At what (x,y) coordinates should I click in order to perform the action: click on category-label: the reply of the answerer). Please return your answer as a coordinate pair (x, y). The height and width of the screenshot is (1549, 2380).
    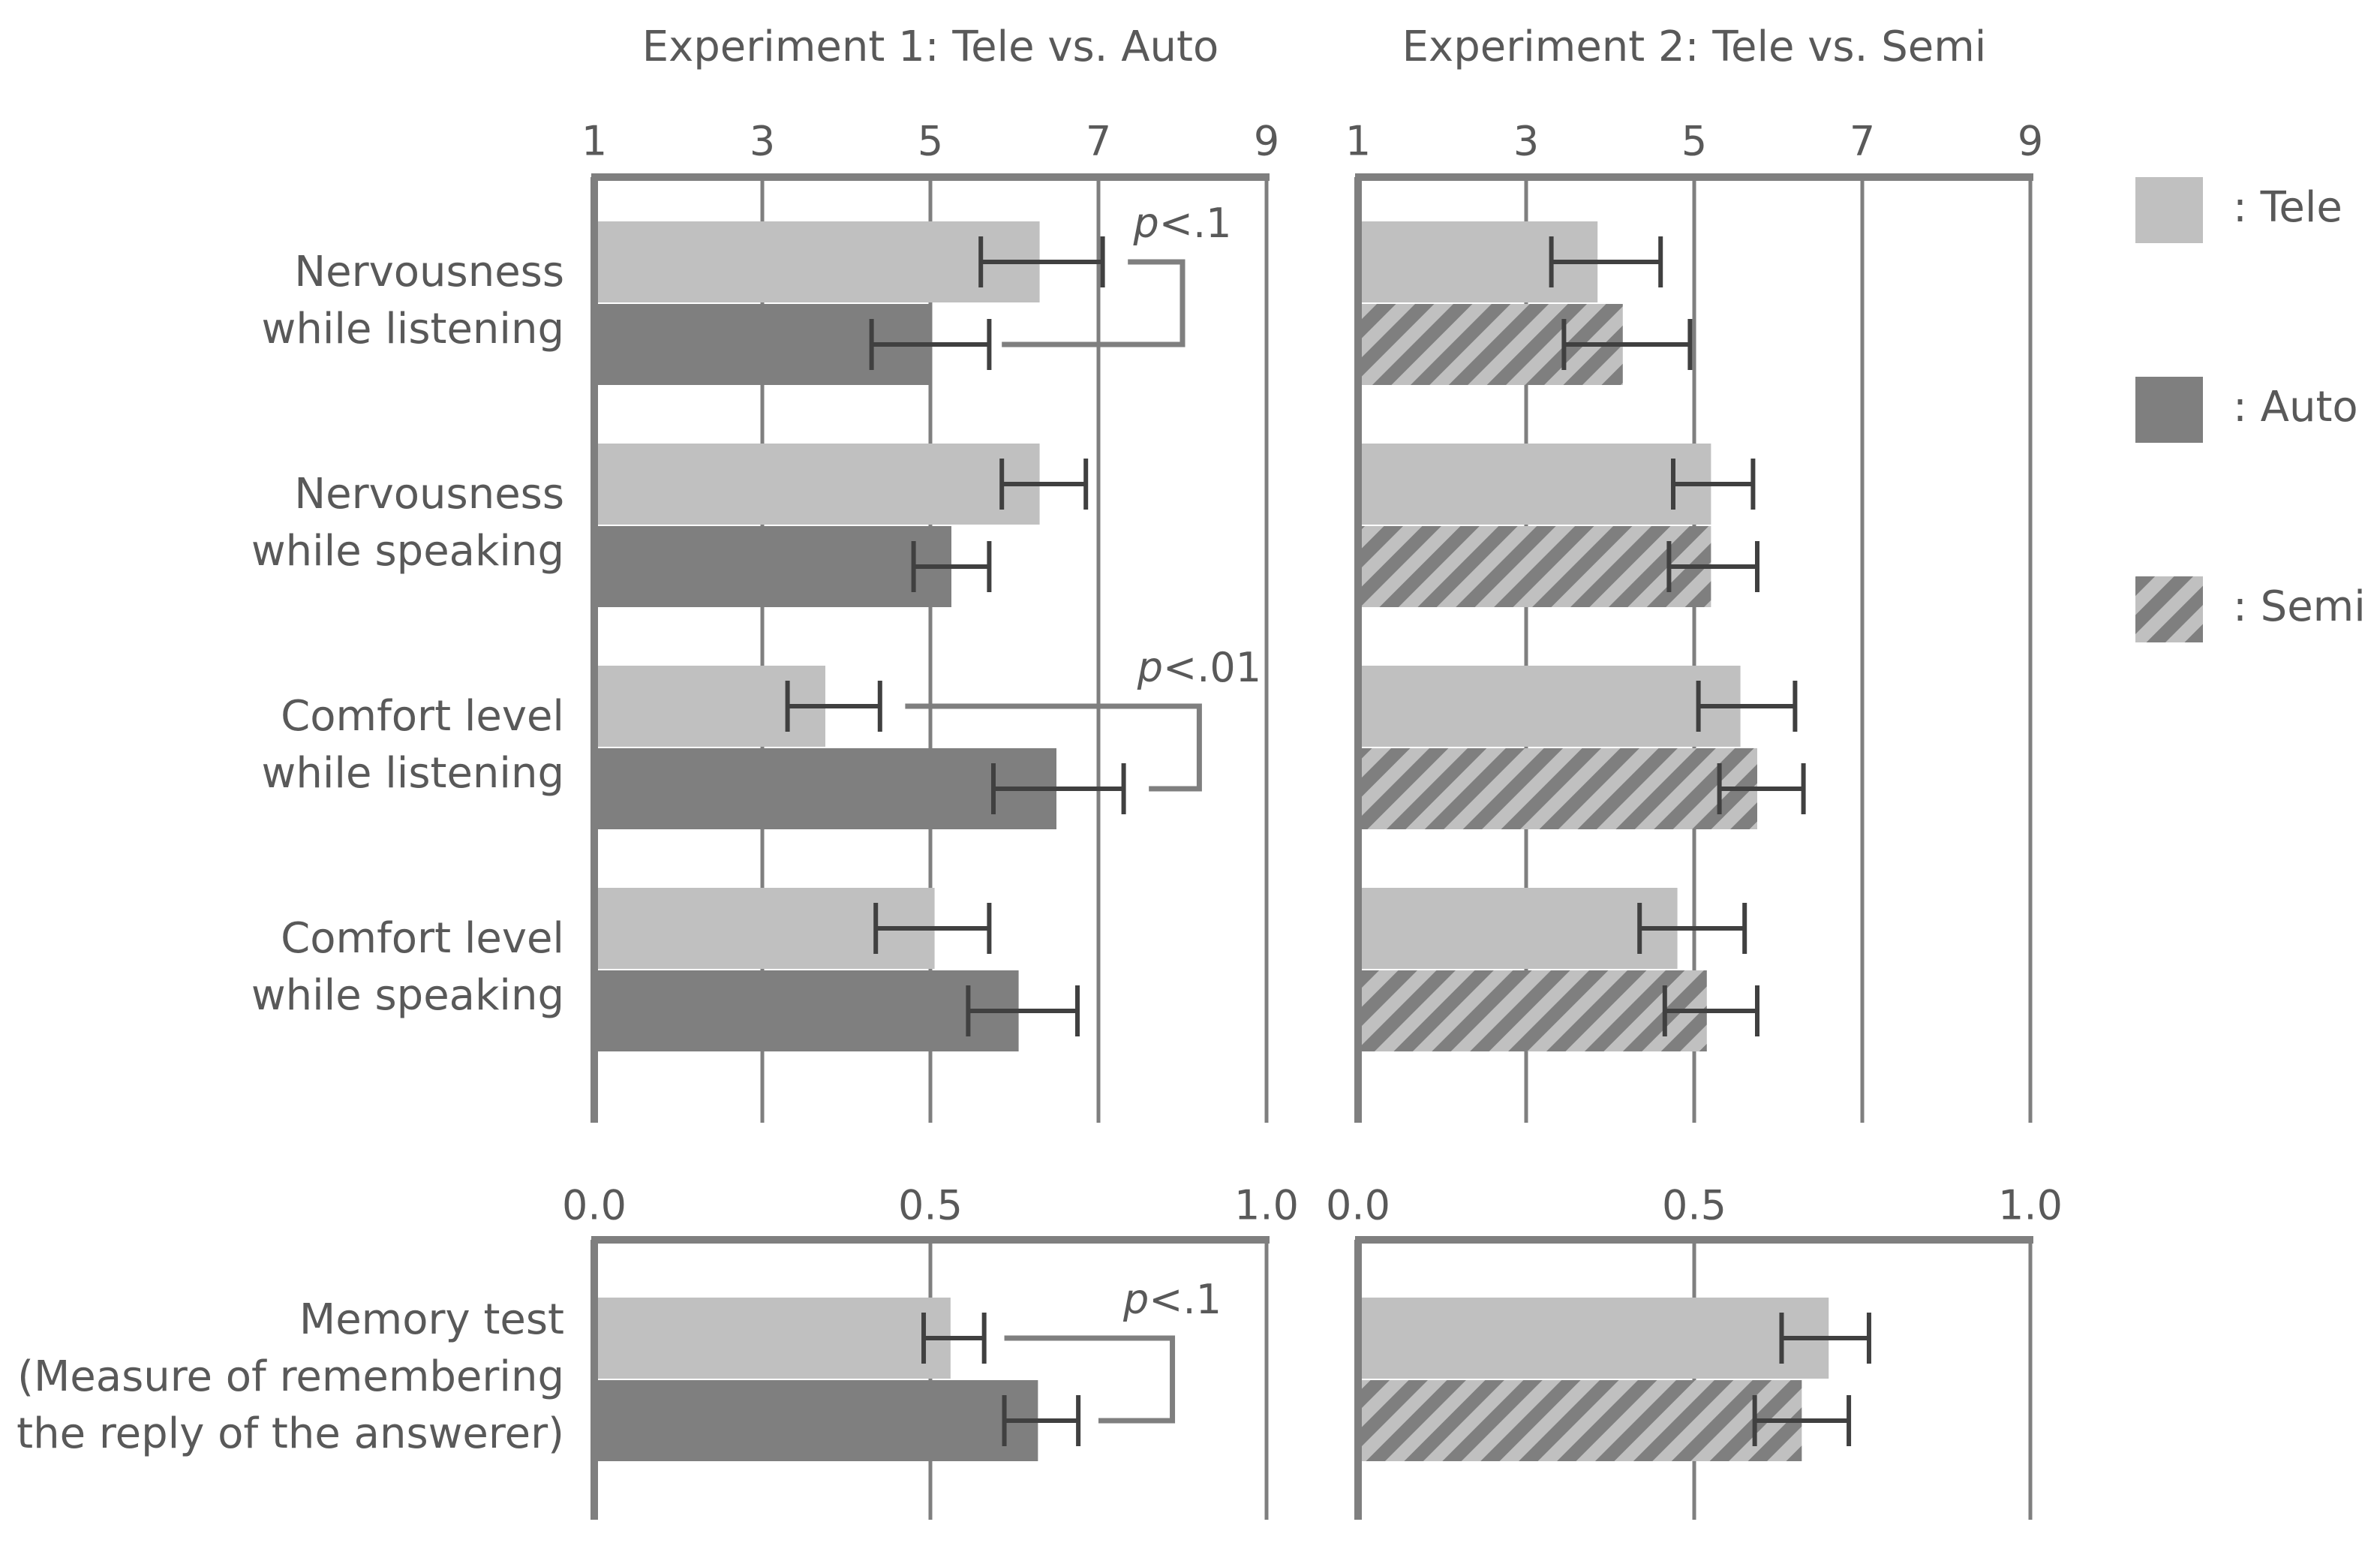
    Looking at the image, I should click on (290, 1433).